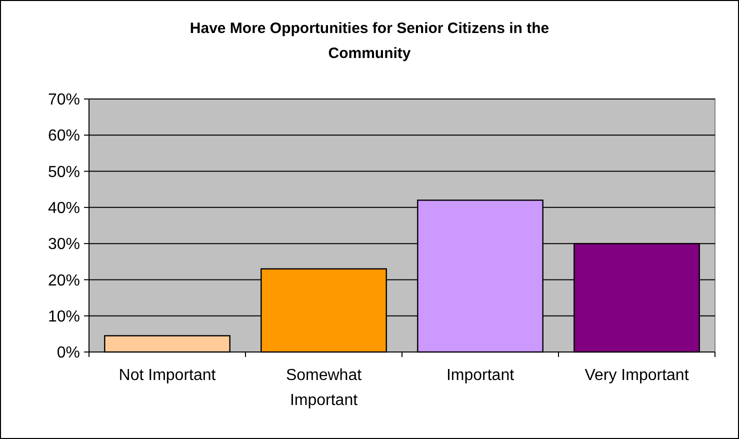 The width and height of the screenshot is (739, 439). I want to click on y-tick-label: 40%, so click(64, 209).